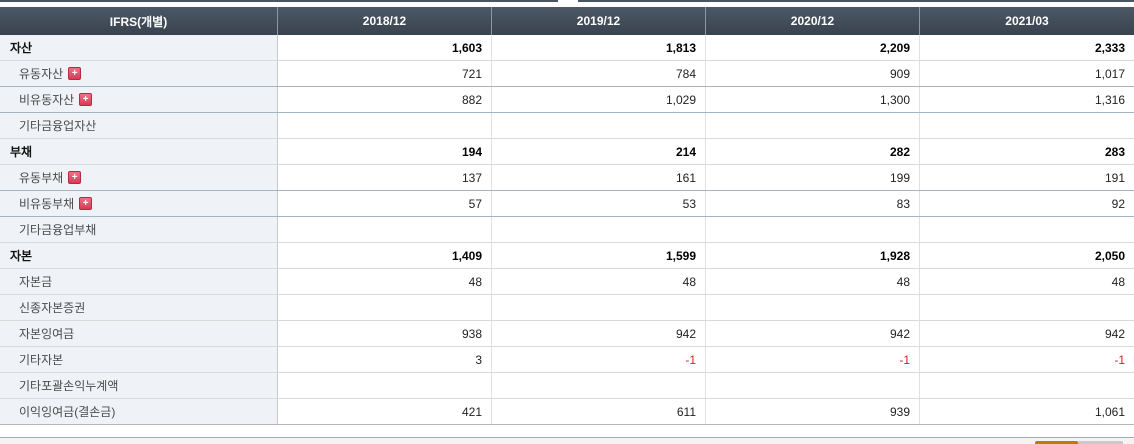  Describe the element at coordinates (41, 360) in the screenshot. I see `row-label-text: 기타자본` at that location.